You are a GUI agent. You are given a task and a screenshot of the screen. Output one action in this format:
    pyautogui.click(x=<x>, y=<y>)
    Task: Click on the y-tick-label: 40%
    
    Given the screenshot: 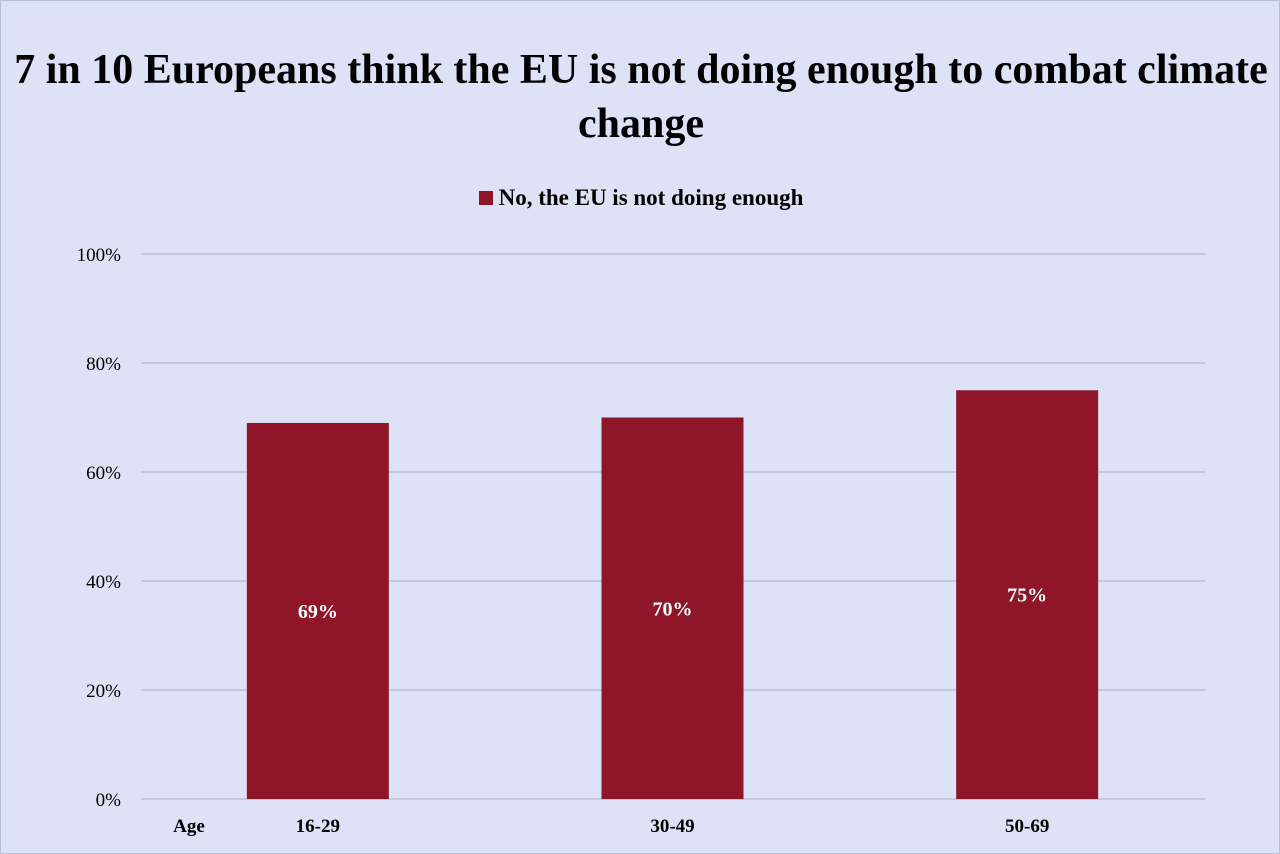 What is the action you would take?
    pyautogui.click(x=103, y=582)
    